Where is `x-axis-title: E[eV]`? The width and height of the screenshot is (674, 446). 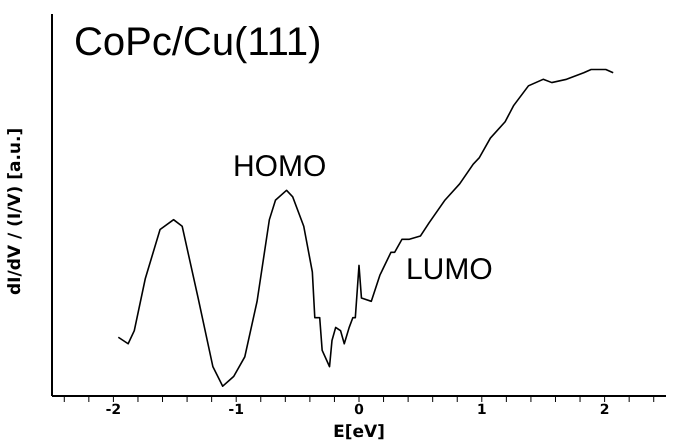
x-axis-title: E[eV] is located at coordinates (359, 432).